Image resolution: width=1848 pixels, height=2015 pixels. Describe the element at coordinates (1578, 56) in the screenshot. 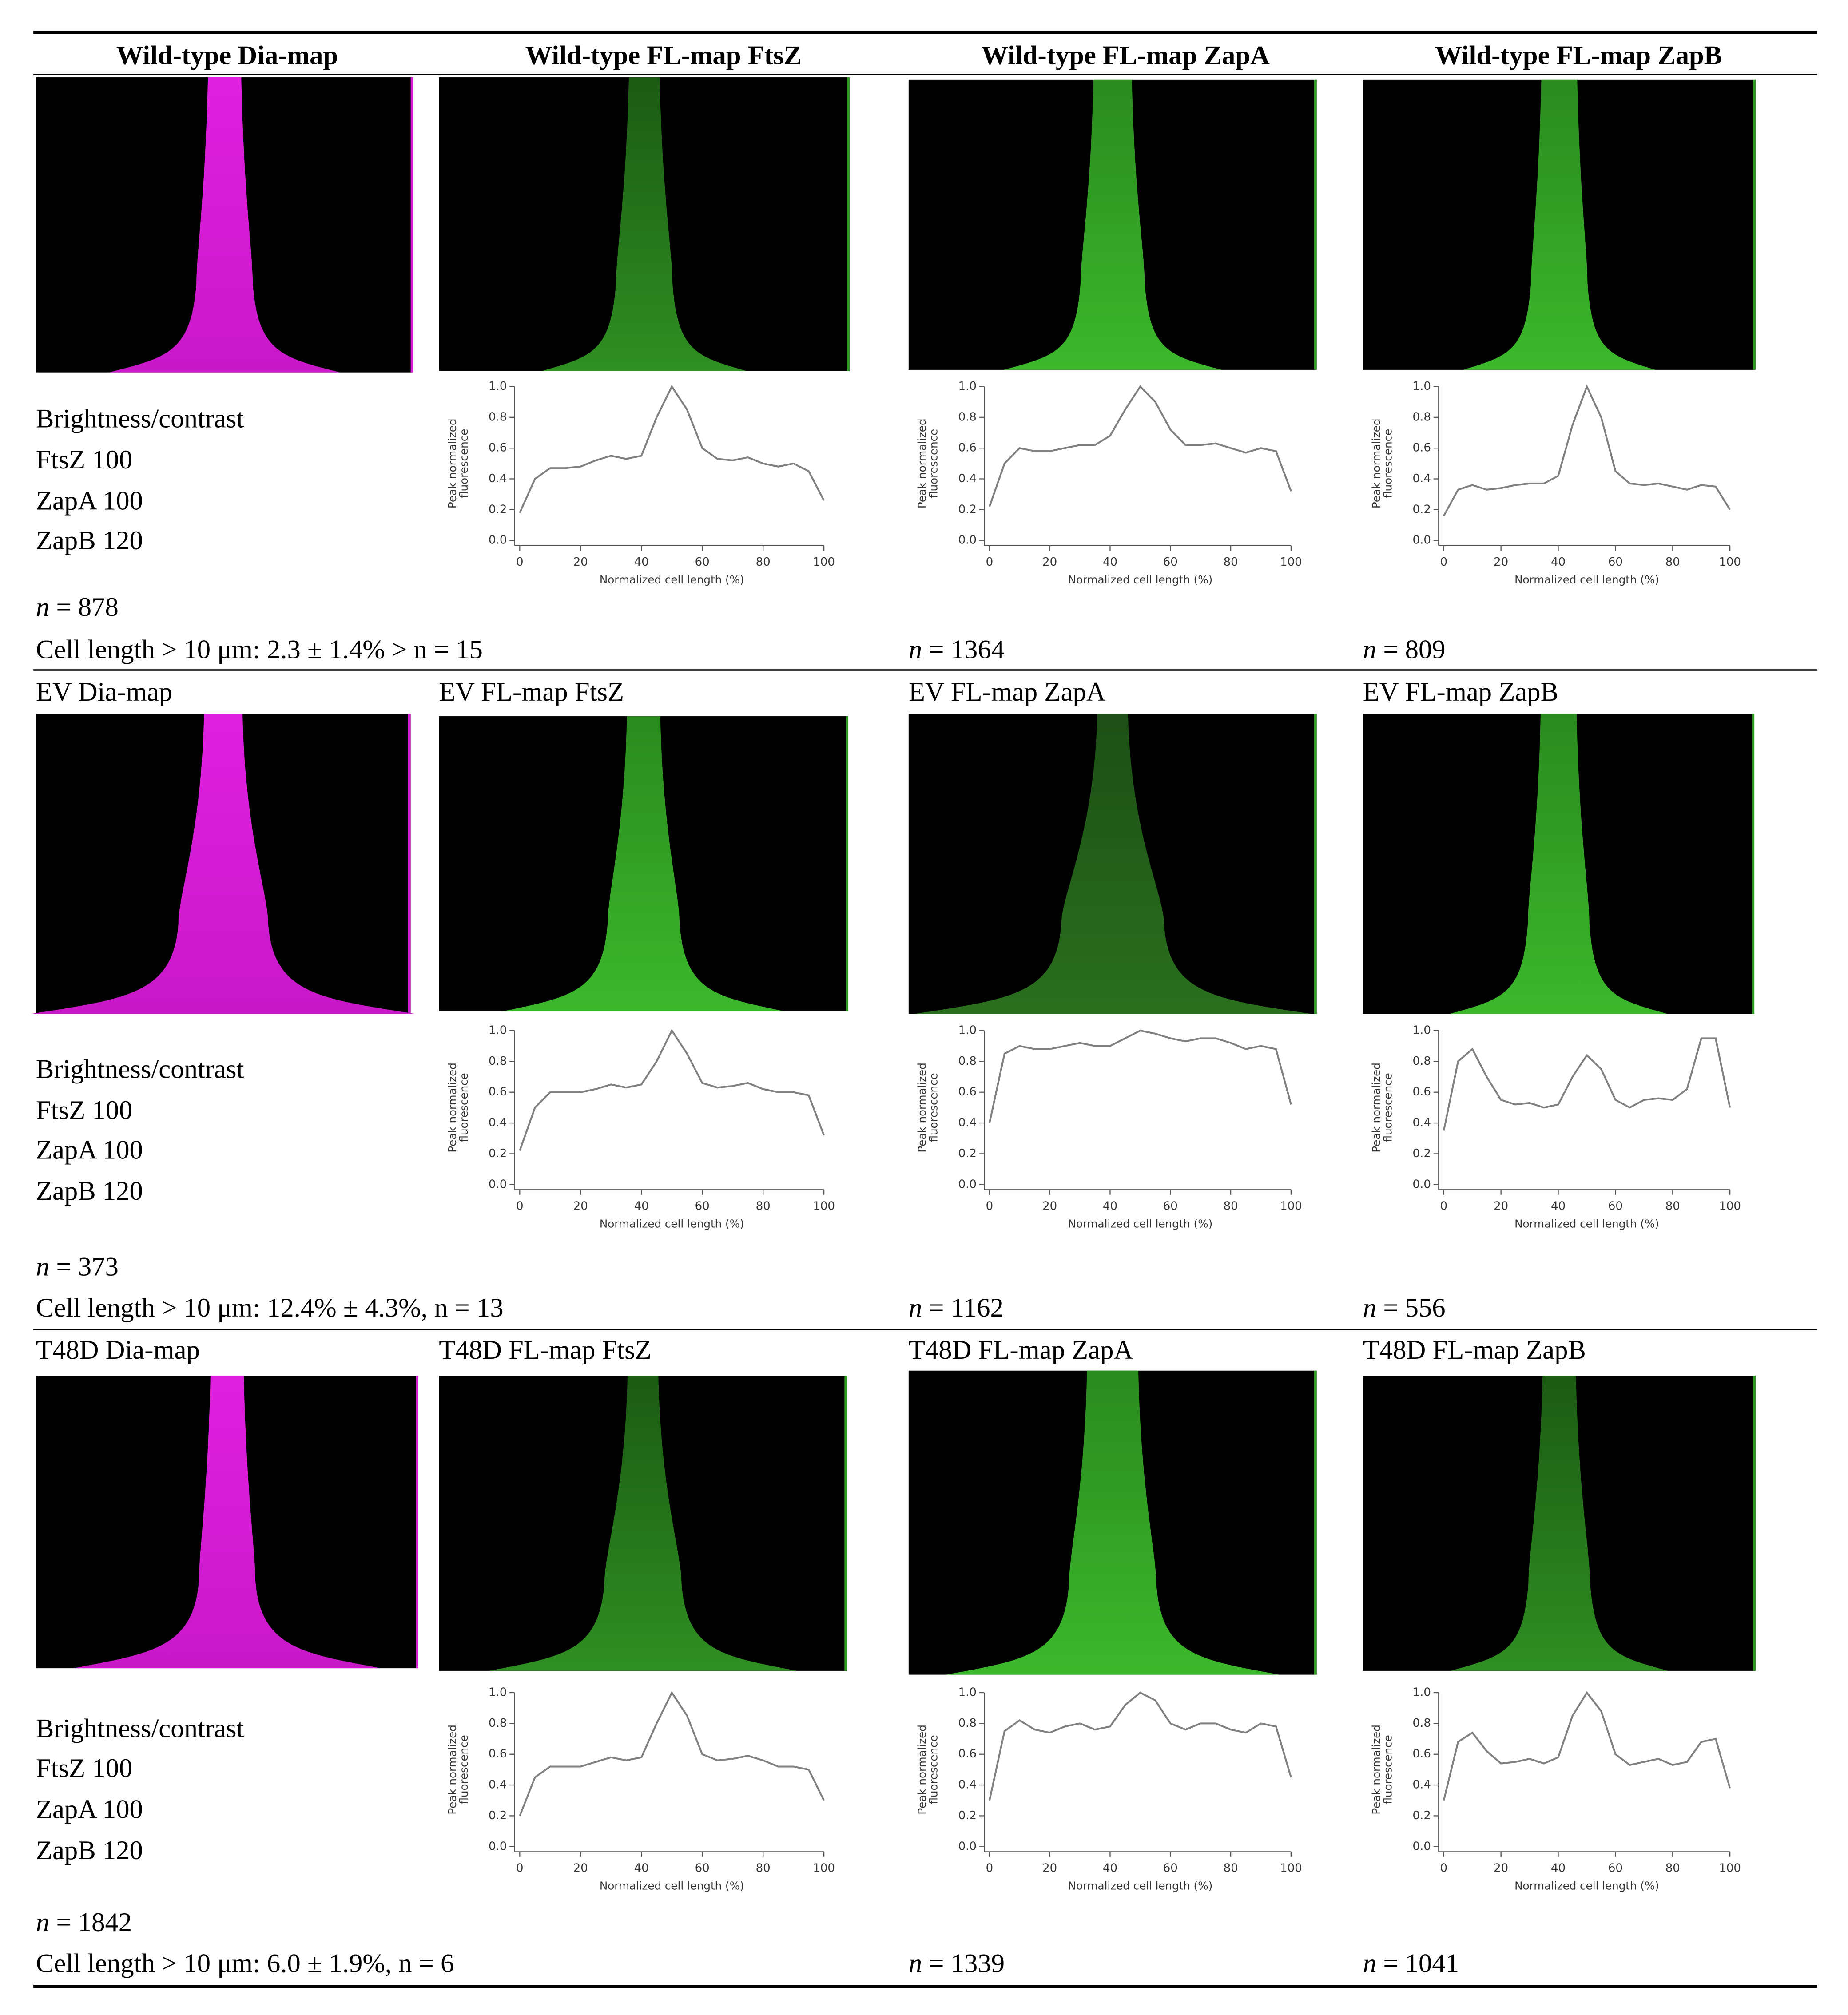

I see `column-header: Wild-type FL-map ZapB` at that location.